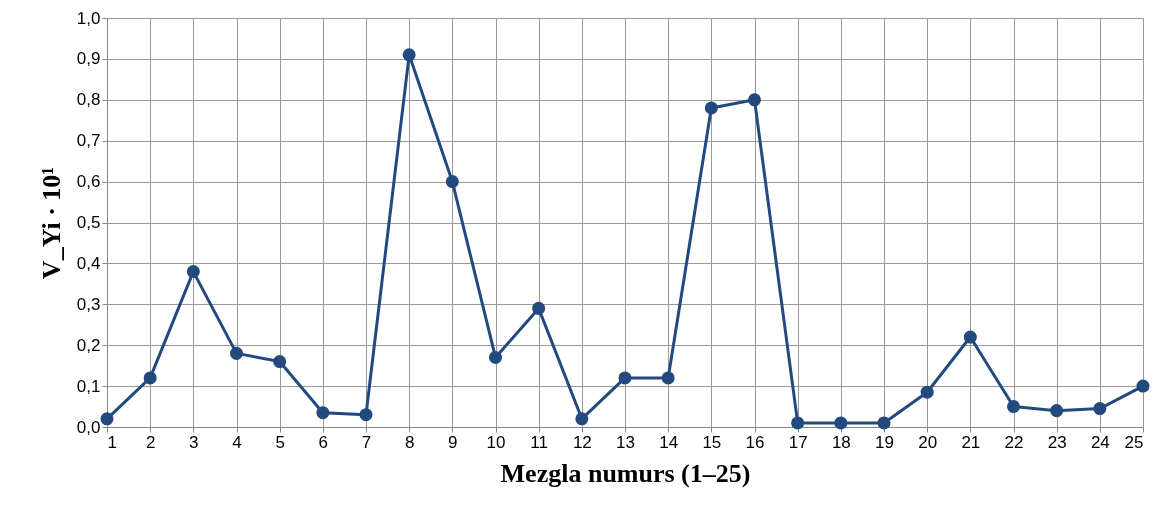 Image resolution: width=1165 pixels, height=526 pixels. What do you see at coordinates (539, 442) in the screenshot?
I see `x-tick-label: 11` at bounding box center [539, 442].